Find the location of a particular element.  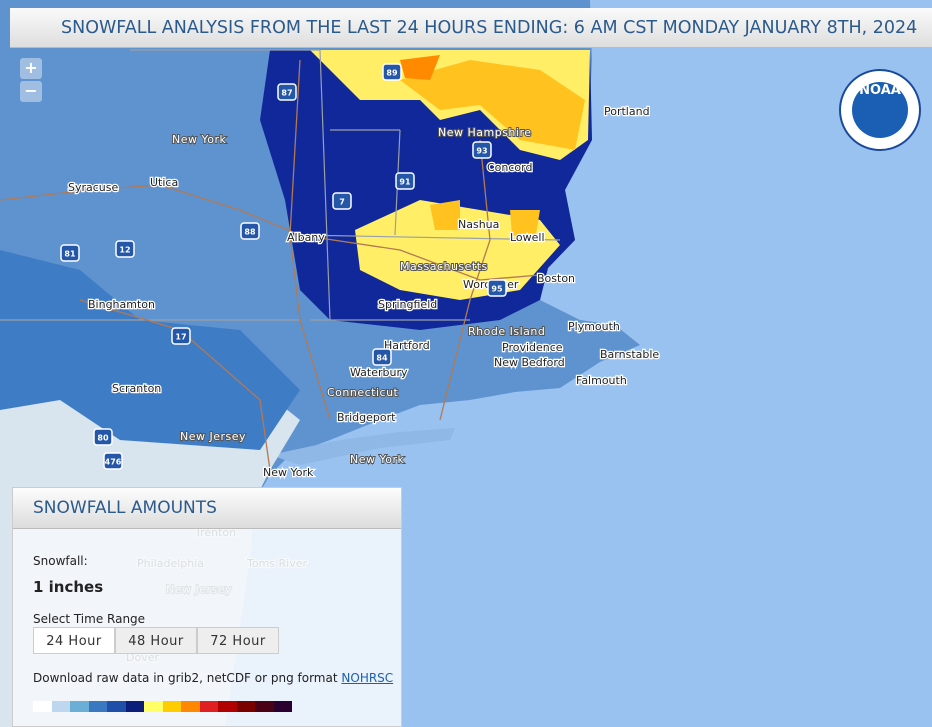

shield-number: 80 is located at coordinates (103, 438).